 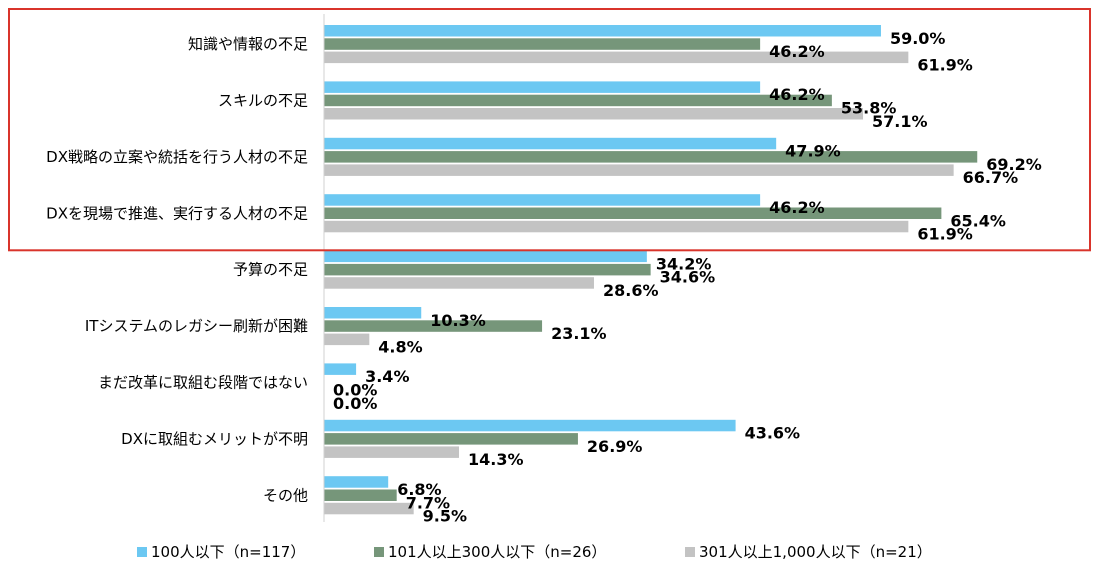 I want to click on value-label-s3: 0.0%, so click(x=355, y=403).